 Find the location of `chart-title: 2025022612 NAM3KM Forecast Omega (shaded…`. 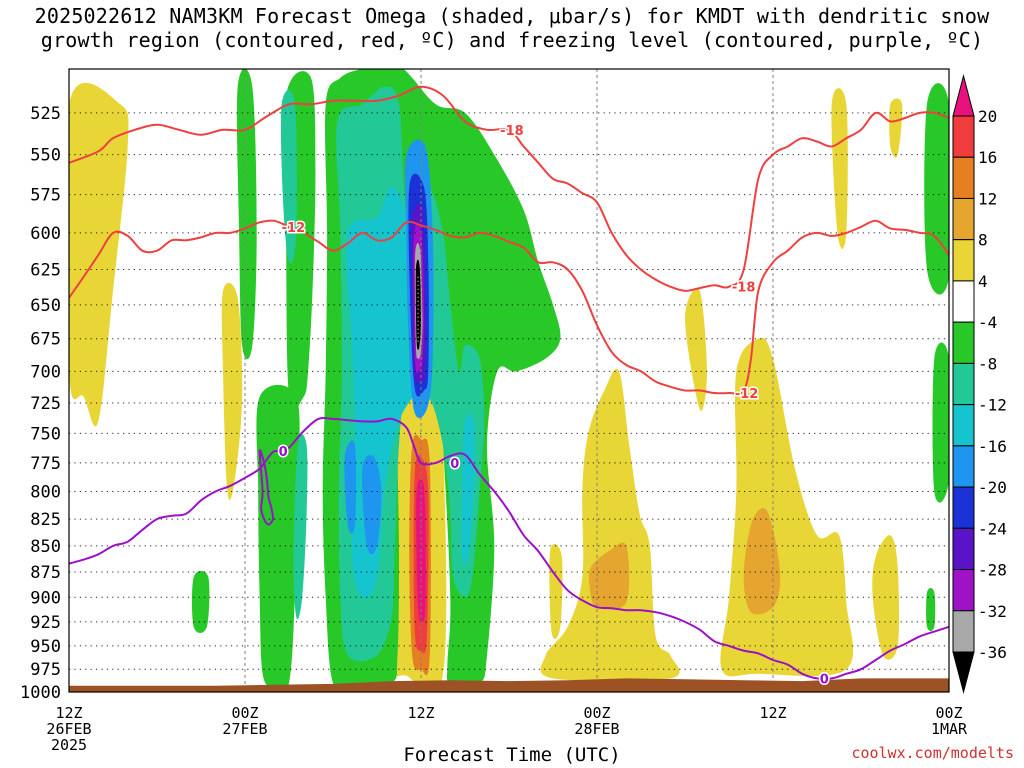

chart-title: 2025022612 NAM3KM Forecast Omega (shaded… is located at coordinates (512, 28).